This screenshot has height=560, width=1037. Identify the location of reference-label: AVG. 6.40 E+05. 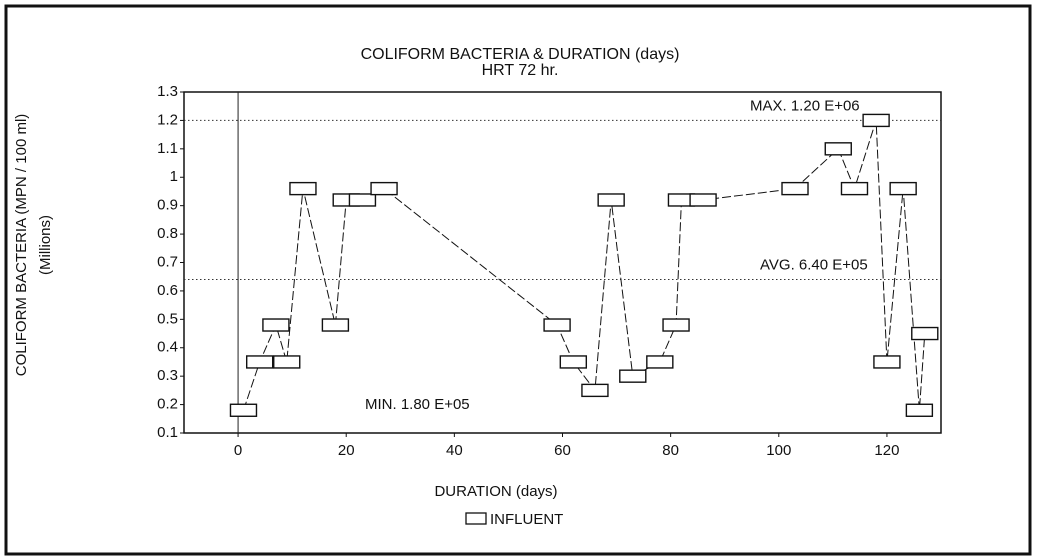
(814, 265).